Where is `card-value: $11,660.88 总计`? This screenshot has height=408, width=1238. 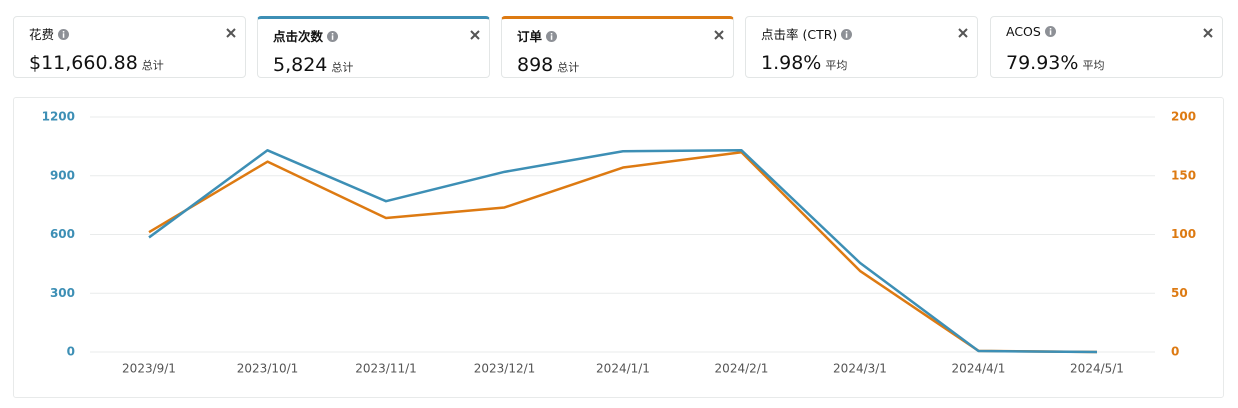 card-value: $11,660.88 总计 is located at coordinates (96, 63).